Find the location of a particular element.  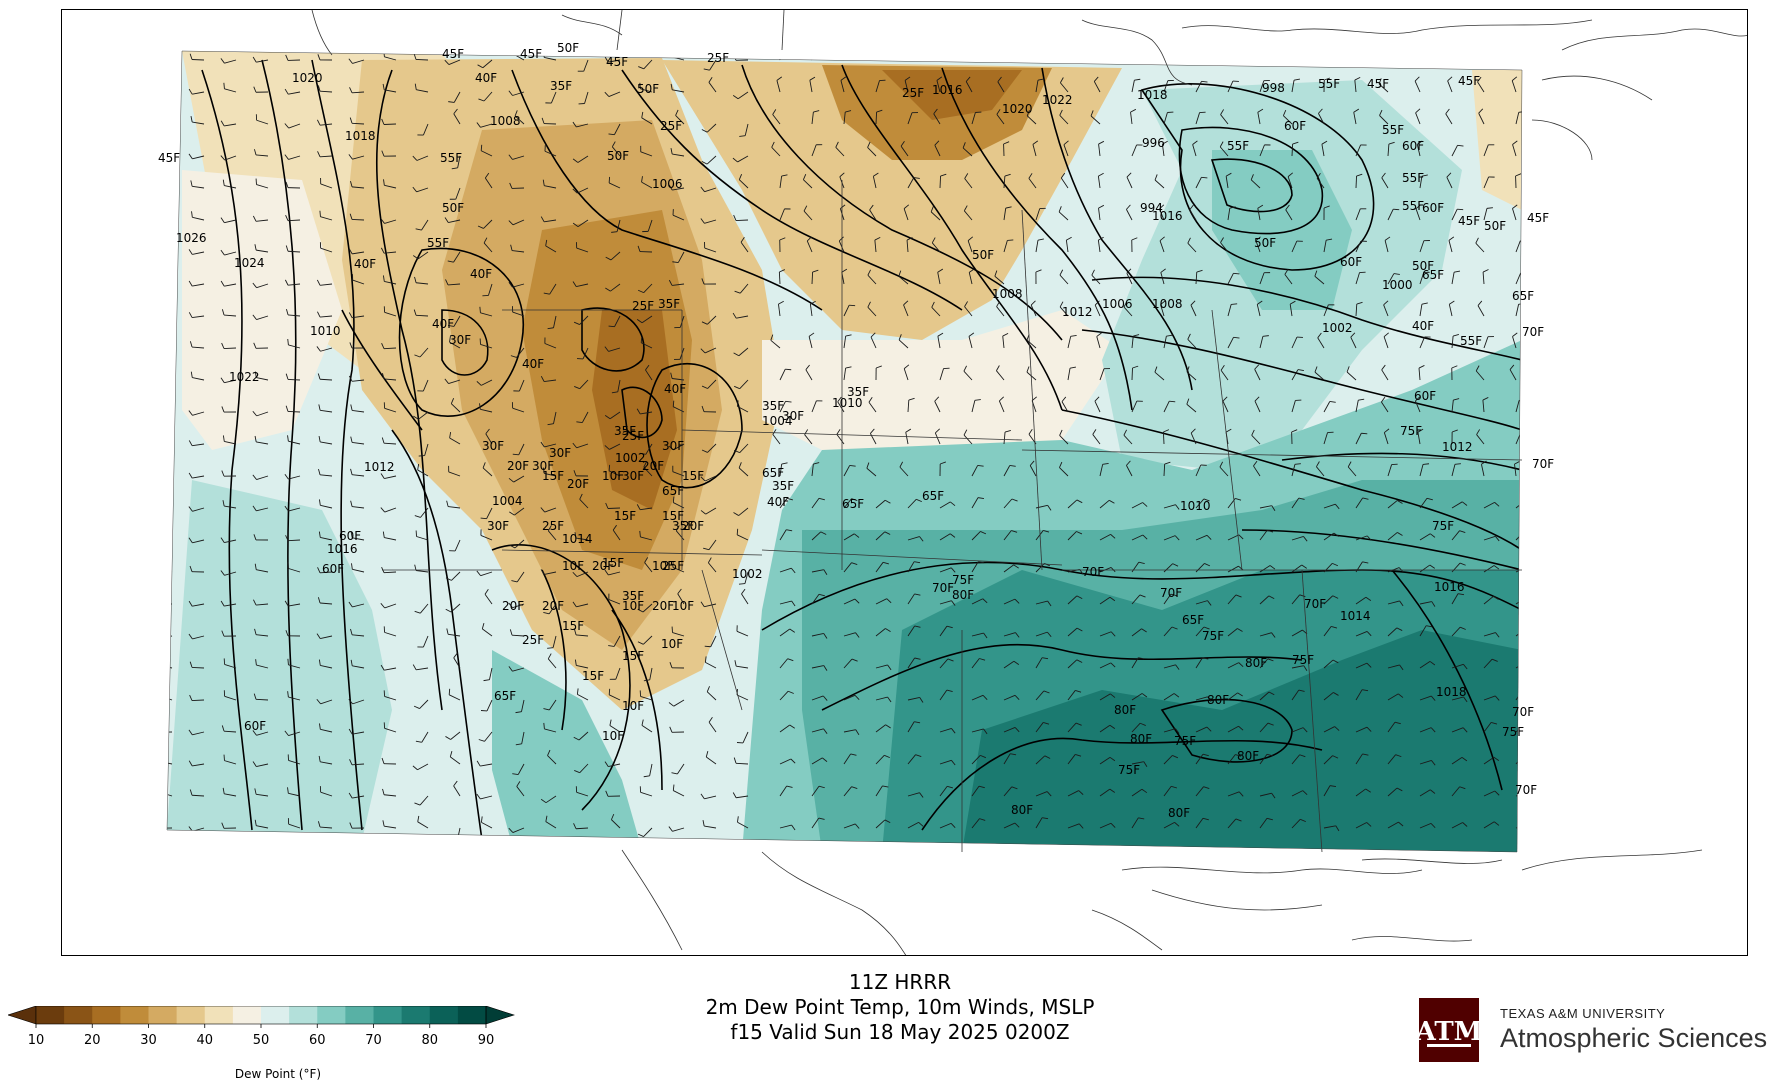

university-name: TEXAS A&M UNIVERSITY is located at coordinates (1633, 1013).